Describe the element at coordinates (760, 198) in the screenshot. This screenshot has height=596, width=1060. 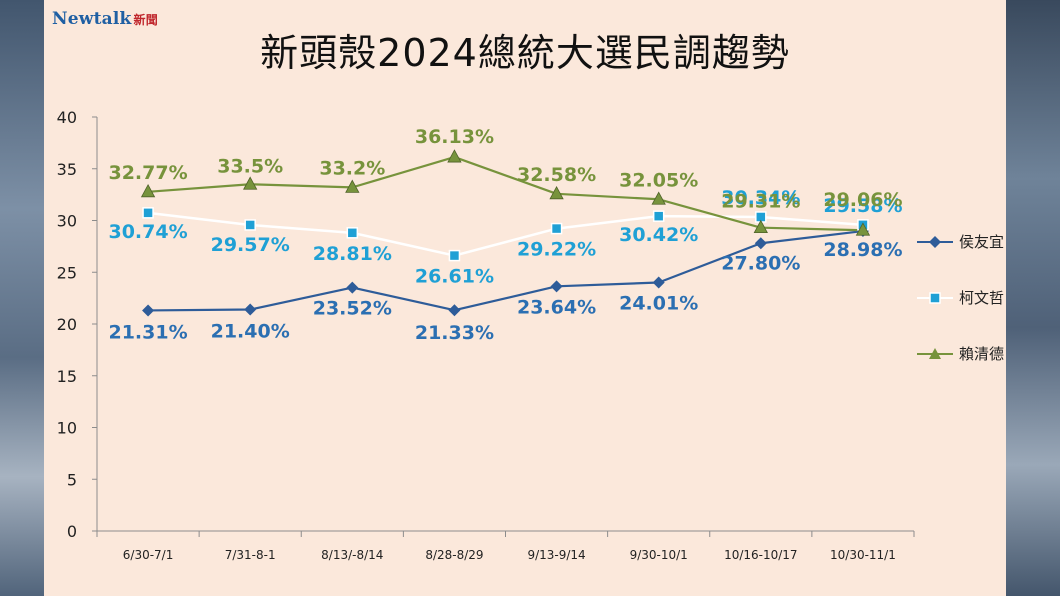
I see `data-label: 30.34%` at that location.